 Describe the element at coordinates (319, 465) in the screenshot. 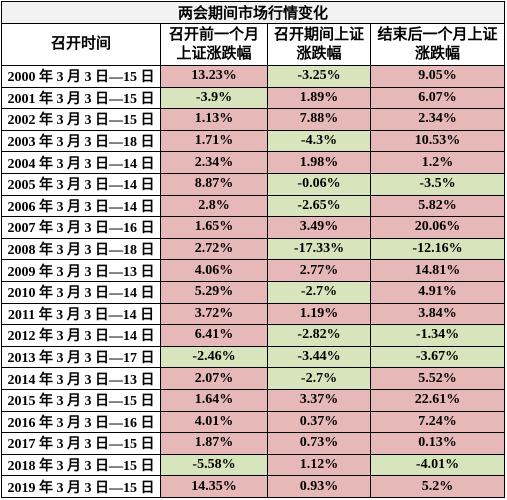

I see `change-cell: 1.12%` at that location.